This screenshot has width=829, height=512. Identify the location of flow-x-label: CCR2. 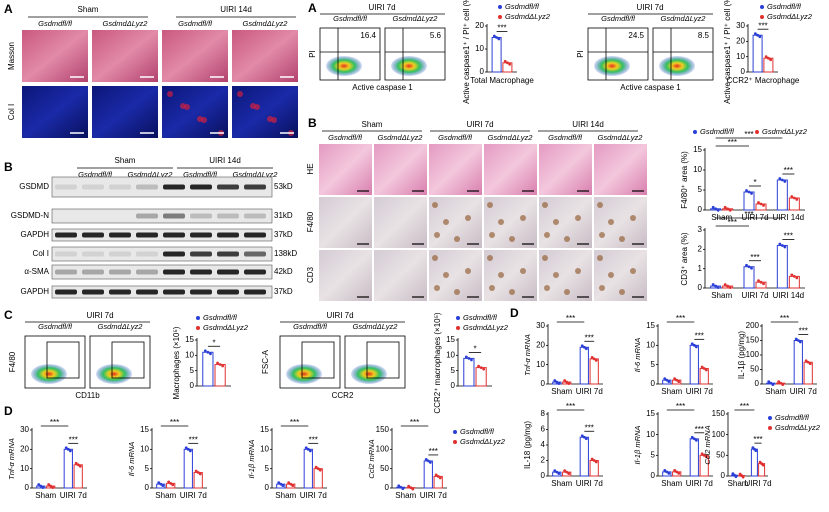
(343, 395).